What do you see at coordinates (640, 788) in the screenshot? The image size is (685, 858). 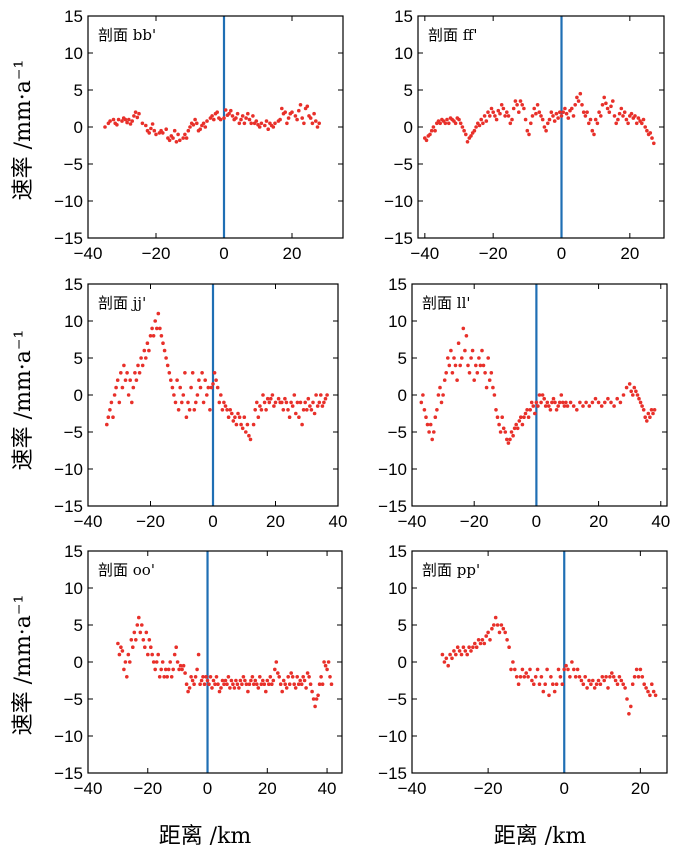 I see `x-tick-label: 20` at bounding box center [640, 788].